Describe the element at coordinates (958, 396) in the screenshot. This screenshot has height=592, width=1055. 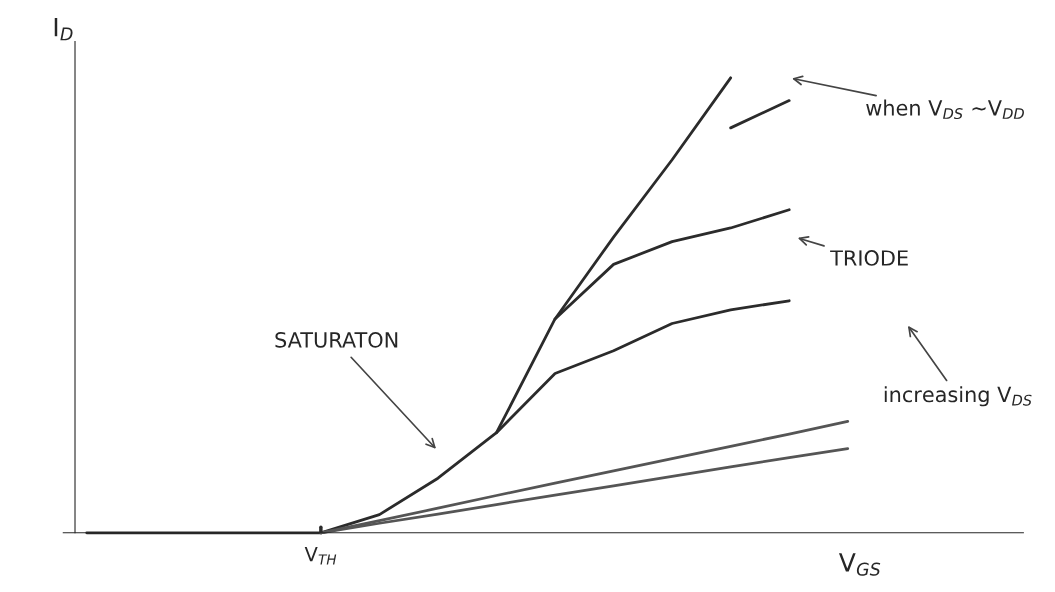
I see `annotation: increasing V$_{DS}$` at that location.